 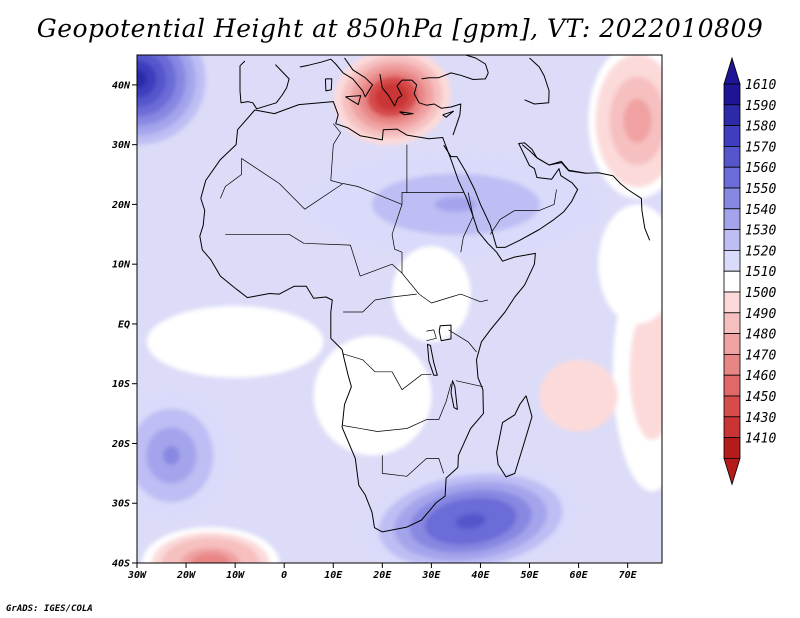 I want to click on lat-tick-label: 40S, so click(x=121, y=564).